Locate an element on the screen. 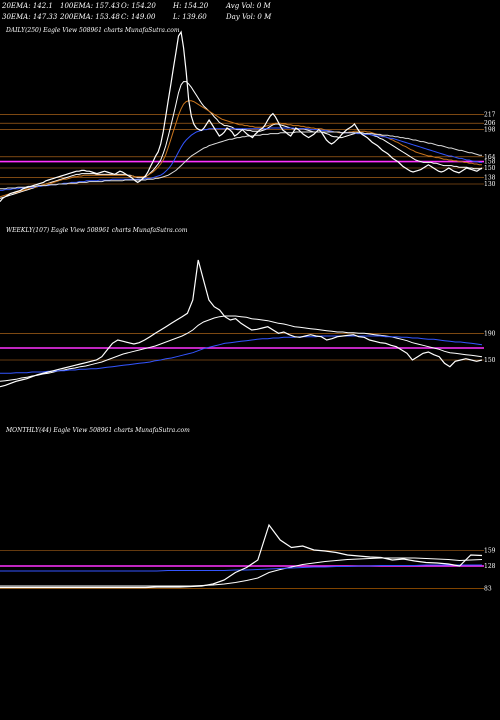  day-volume-value: Day Vol: 0 M is located at coordinates (249, 17).